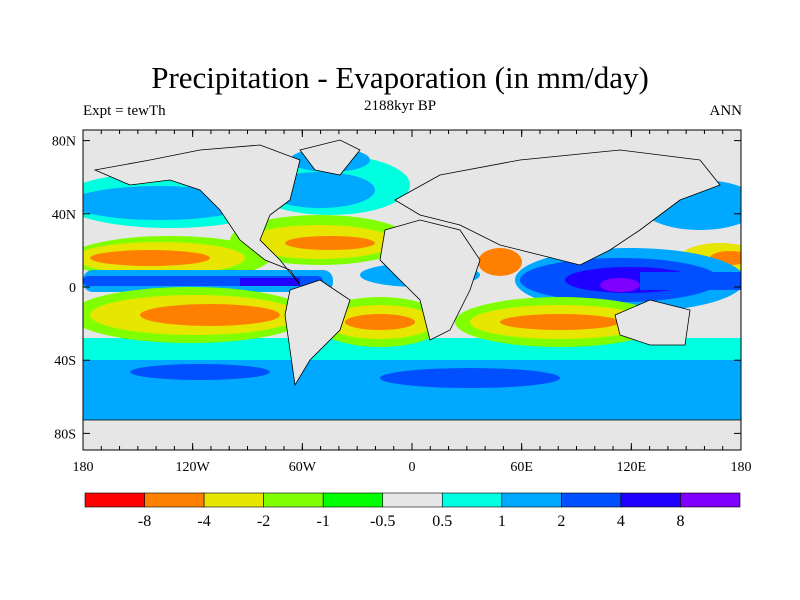 This screenshot has height=600, width=800. I want to click on colorbar: -8 -4 -2 -1 -0.5 0.5 1 2 4 8, so click(412, 511).